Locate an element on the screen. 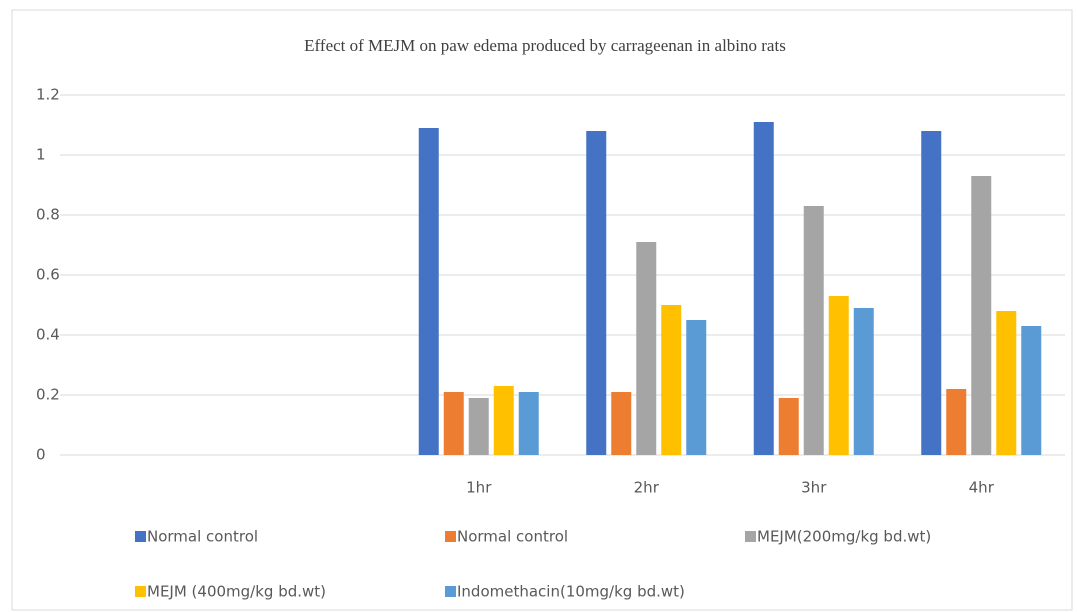 Image resolution: width=1077 pixels, height=612 pixels. legend-label: Indomethacin(10mg/kg bd.wt) is located at coordinates (571, 592).